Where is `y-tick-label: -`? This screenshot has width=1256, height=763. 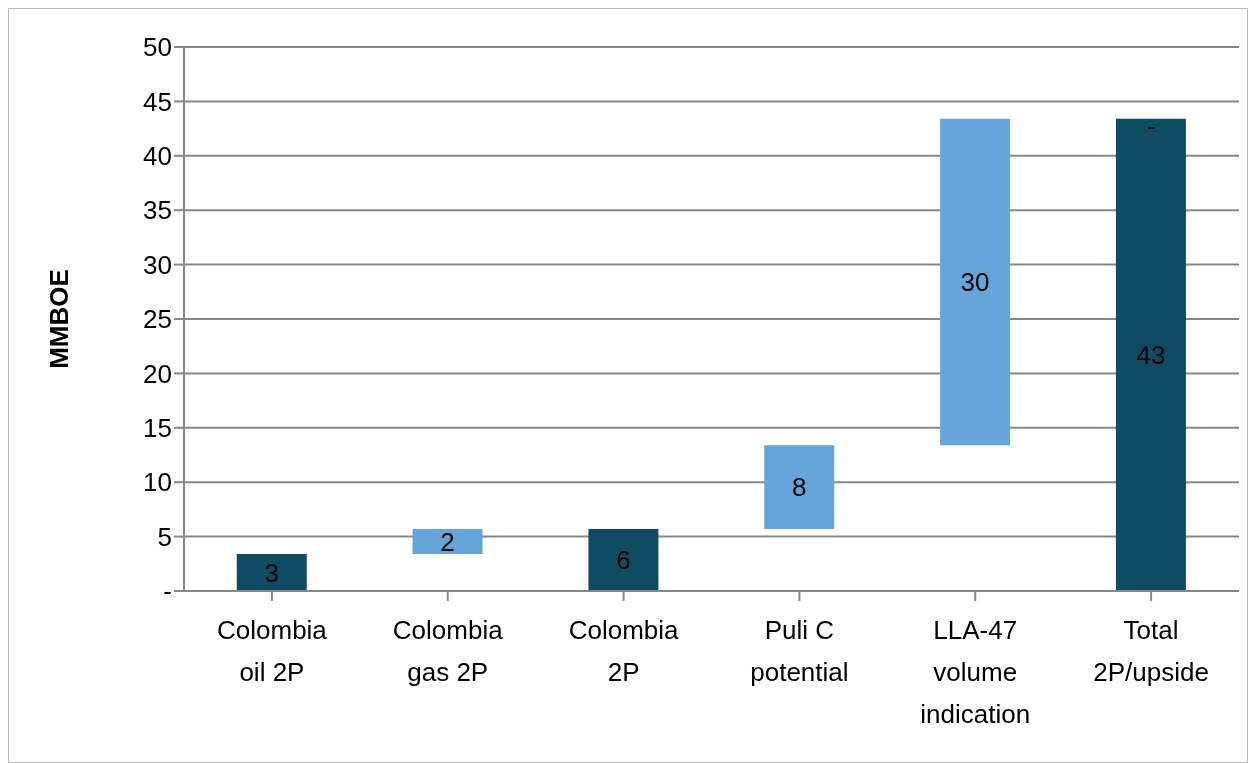
y-tick-label: - is located at coordinates (167, 591).